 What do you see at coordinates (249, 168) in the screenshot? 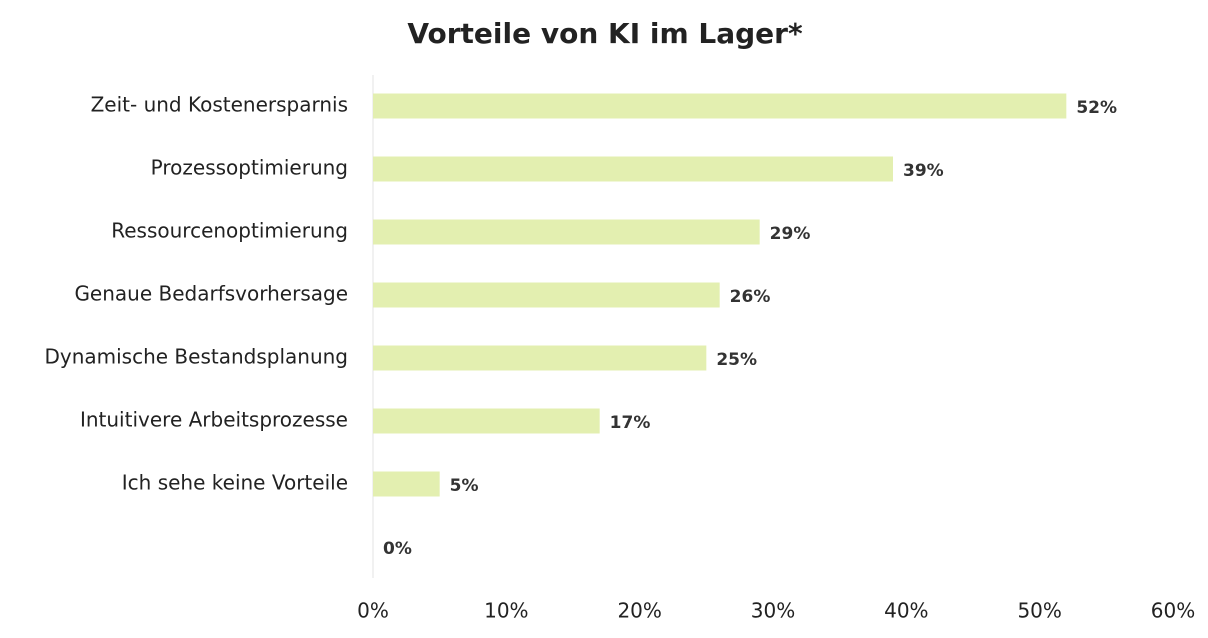
I see `y-tick-label: Prozessoptimierung` at bounding box center [249, 168].